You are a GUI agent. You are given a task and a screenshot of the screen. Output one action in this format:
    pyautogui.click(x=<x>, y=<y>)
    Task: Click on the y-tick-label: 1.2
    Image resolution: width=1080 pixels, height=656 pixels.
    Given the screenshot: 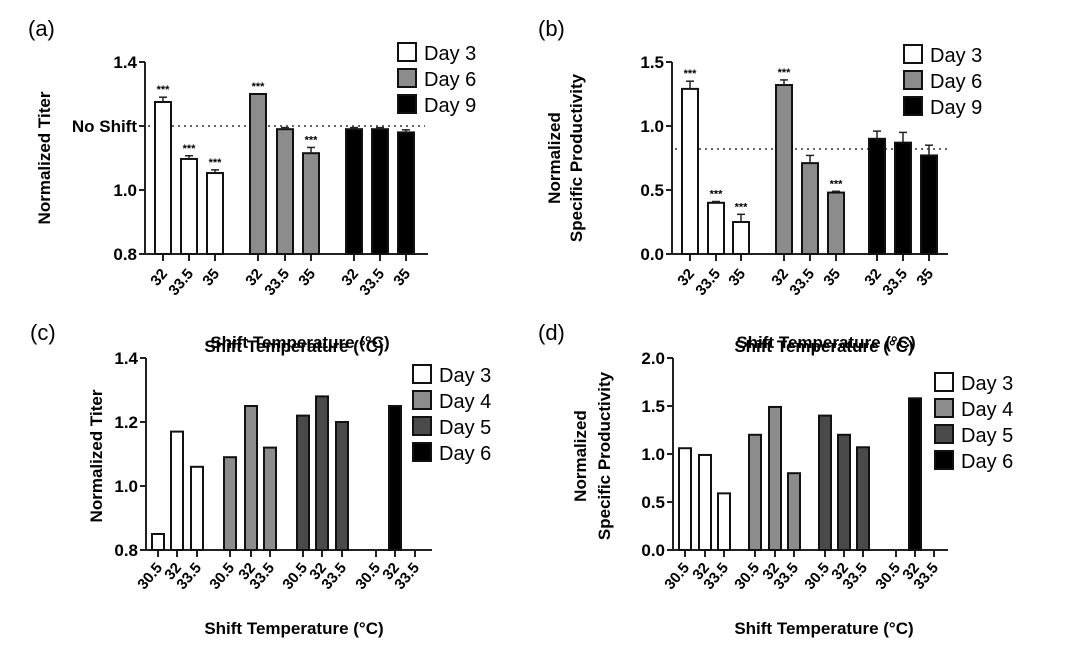 What is the action you would take?
    pyautogui.click(x=126, y=422)
    